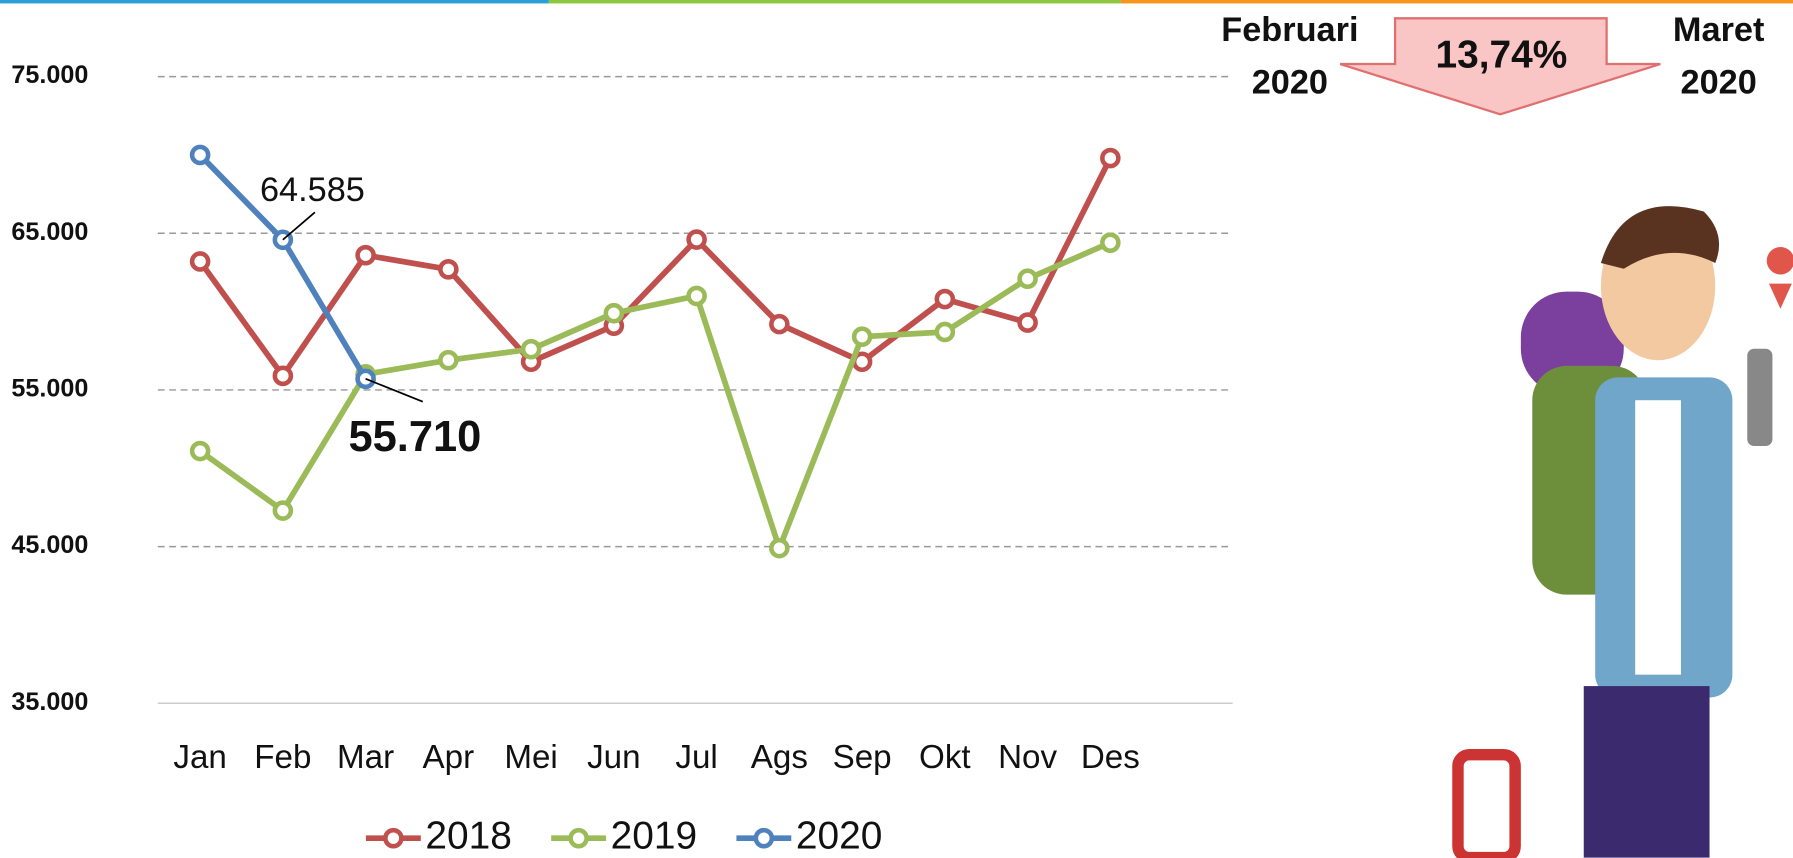  I want to click on x-tick-label: Okt, so click(945, 757).